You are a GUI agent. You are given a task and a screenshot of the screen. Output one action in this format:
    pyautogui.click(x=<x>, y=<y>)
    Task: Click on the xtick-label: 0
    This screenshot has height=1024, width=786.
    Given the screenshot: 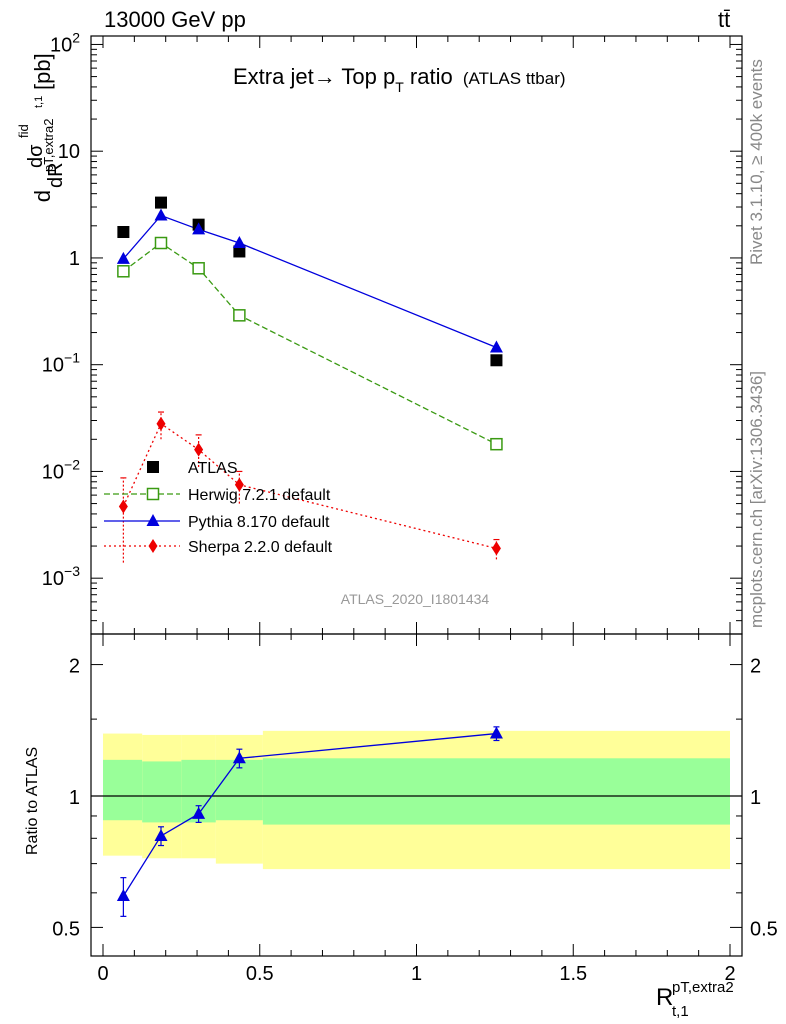 What is the action you would take?
    pyautogui.click(x=102, y=974)
    